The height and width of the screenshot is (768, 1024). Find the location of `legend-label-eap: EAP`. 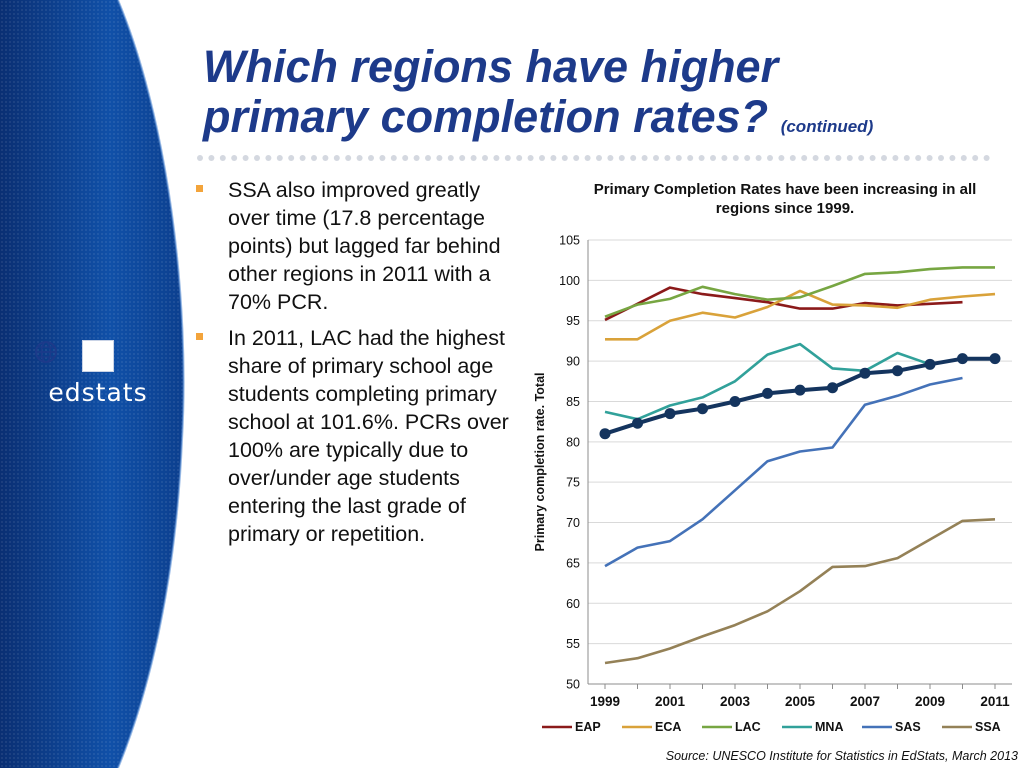

legend-label-eap: EAP is located at coordinates (588, 727).